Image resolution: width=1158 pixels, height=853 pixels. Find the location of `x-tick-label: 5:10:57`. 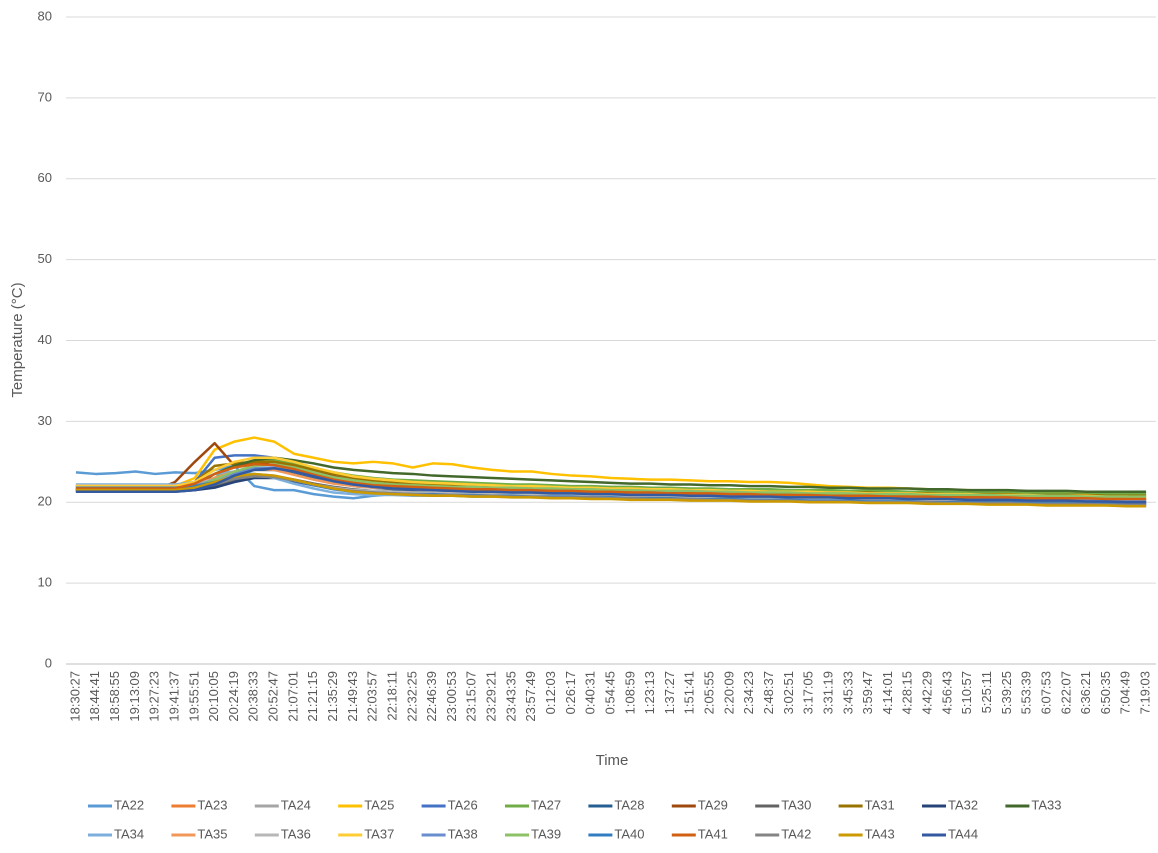

x-tick-label: 5:10:57 is located at coordinates (966, 692).